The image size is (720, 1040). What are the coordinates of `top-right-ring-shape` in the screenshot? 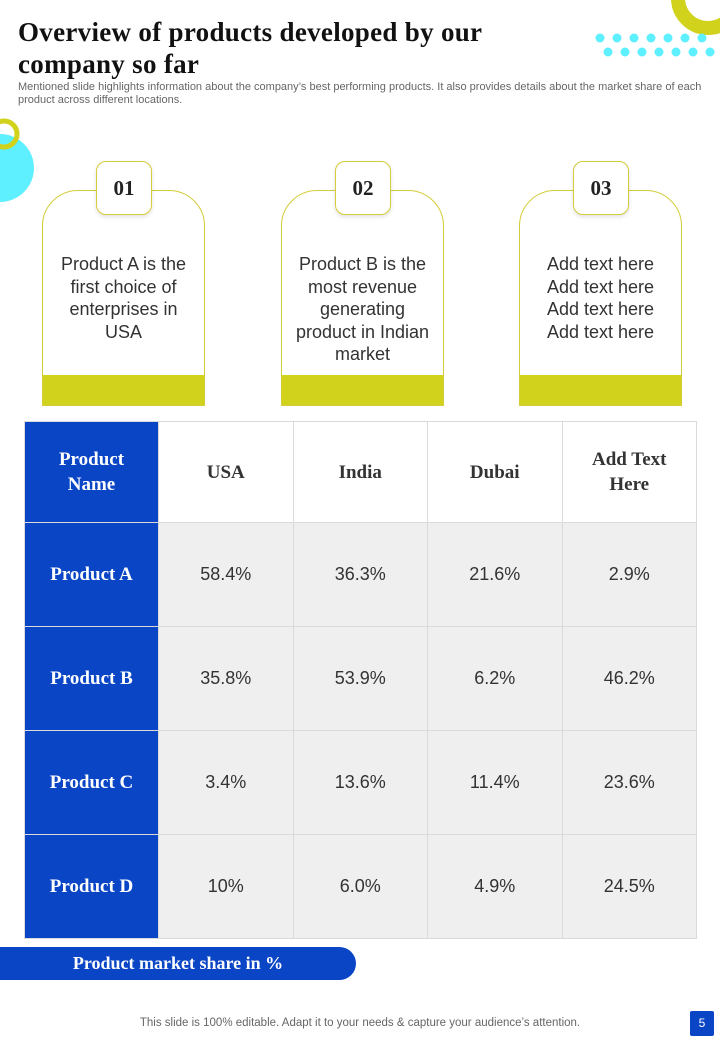 It's located at (695, 17).